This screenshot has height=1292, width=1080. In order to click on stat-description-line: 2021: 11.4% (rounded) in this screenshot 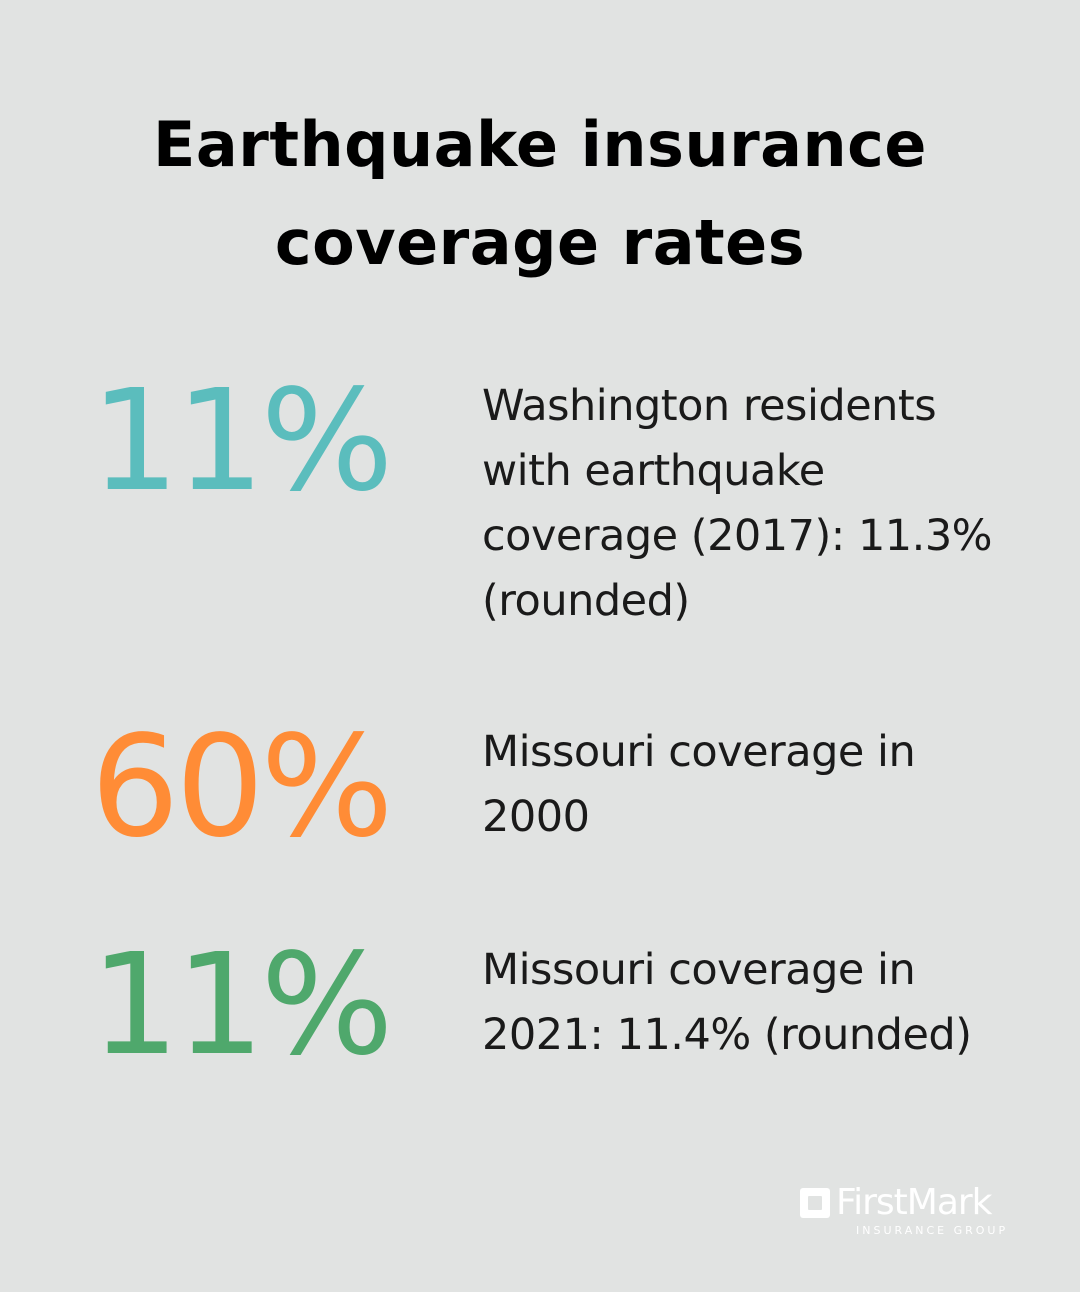, I will do `click(727, 1035)`.